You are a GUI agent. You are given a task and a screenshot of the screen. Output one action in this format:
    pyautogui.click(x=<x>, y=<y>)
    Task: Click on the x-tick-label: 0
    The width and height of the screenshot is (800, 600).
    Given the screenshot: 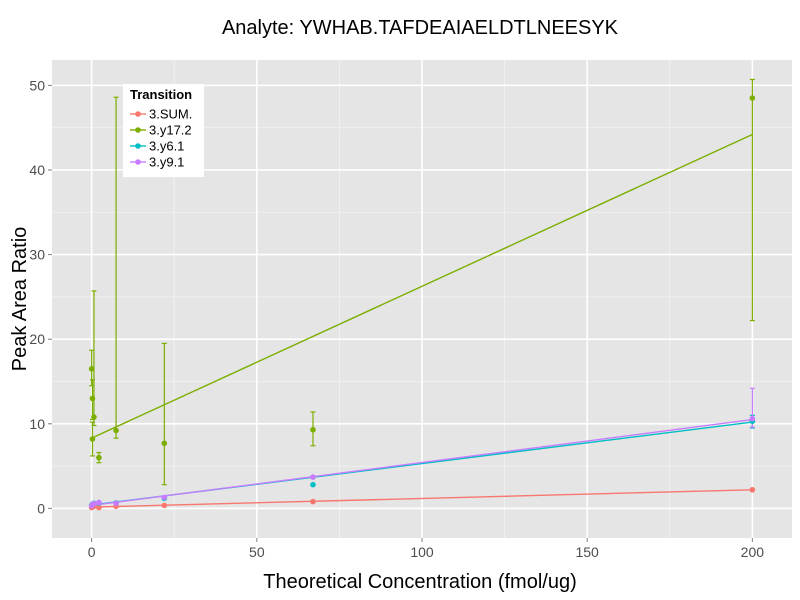 What is the action you would take?
    pyautogui.click(x=92, y=552)
    